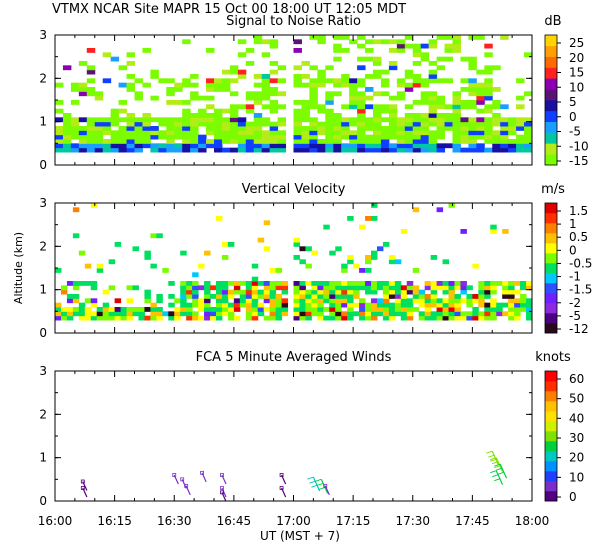  What do you see at coordinates (551, 466) in the screenshot?
I see `colorbar-swatch` at bounding box center [551, 466].